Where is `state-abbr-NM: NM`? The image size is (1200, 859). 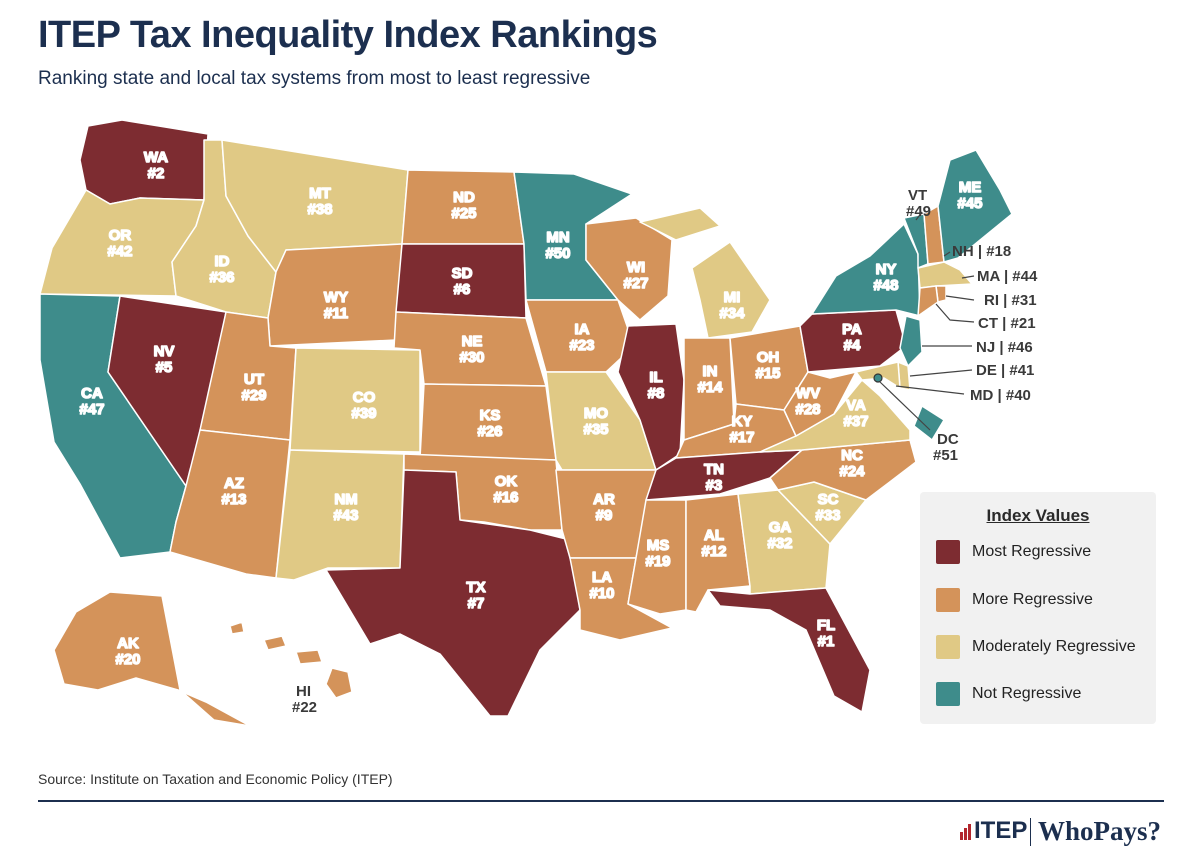 state-abbr-NM: NM is located at coordinates (345, 499).